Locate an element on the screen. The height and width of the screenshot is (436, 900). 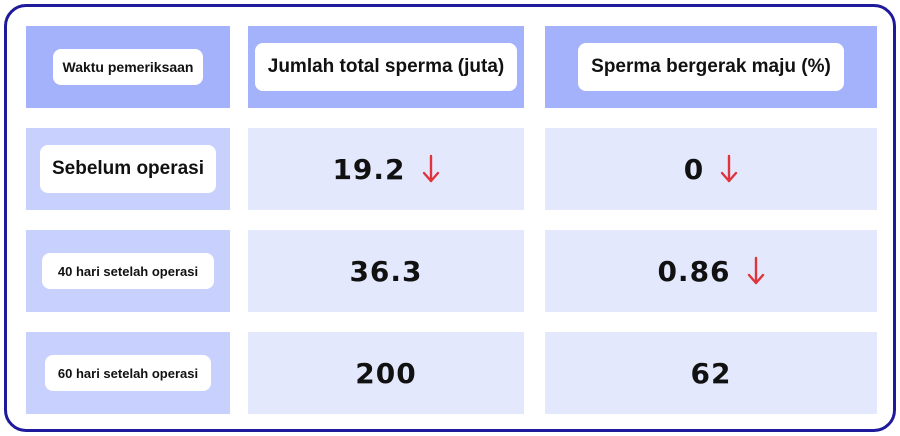
row-3-label: 60 hari setelah operasi is located at coordinates (128, 373).